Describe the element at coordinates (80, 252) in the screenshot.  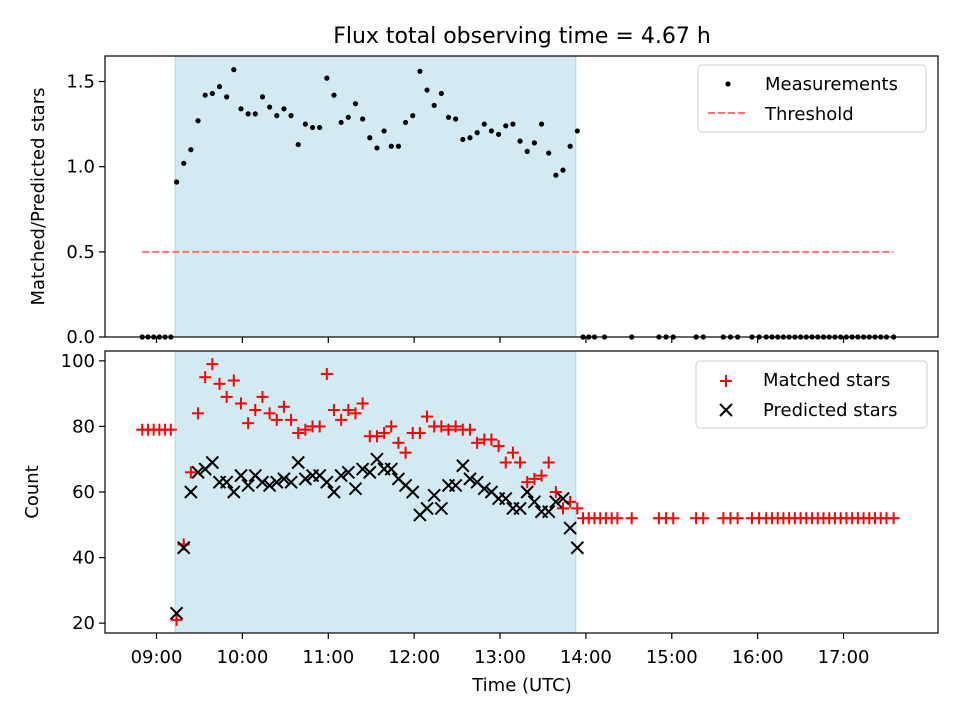
I see `top-ytick-label: 0.5` at that location.